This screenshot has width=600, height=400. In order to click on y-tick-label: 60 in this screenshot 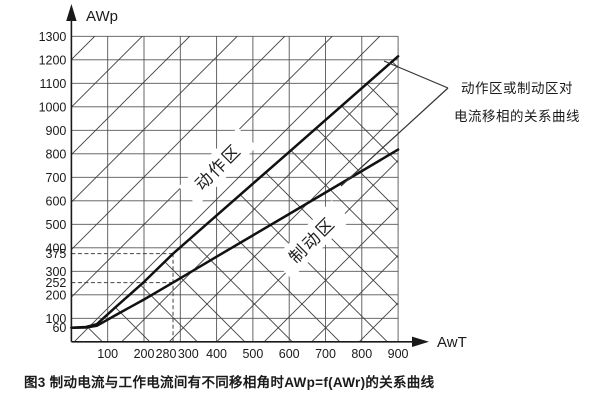, I will do `click(59, 328)`.